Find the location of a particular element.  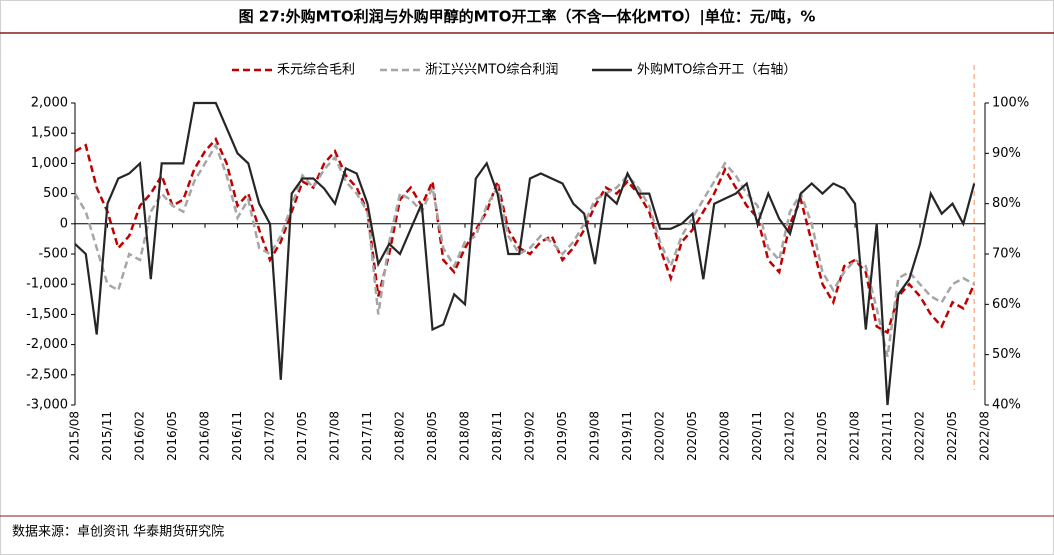

x-tick-label: 2021/02 is located at coordinates (790, 436).